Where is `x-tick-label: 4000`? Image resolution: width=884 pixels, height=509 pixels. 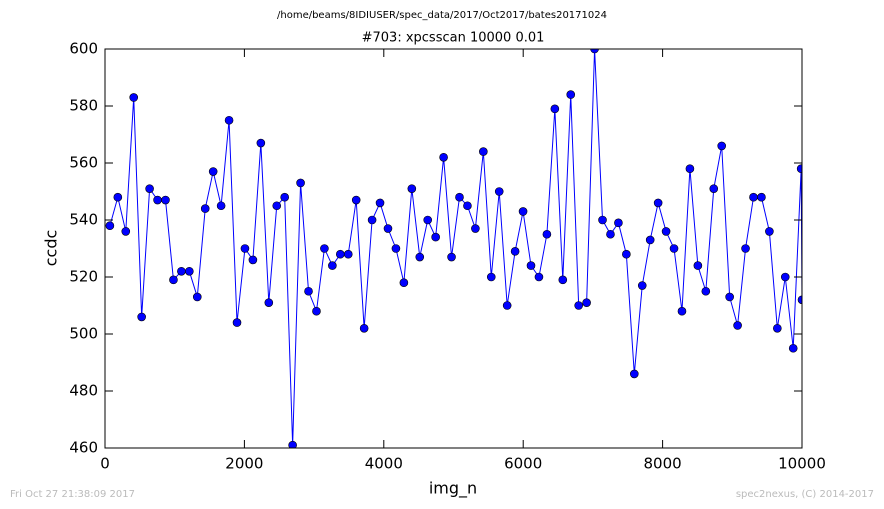 x-tick-label: 4000 is located at coordinates (384, 464).